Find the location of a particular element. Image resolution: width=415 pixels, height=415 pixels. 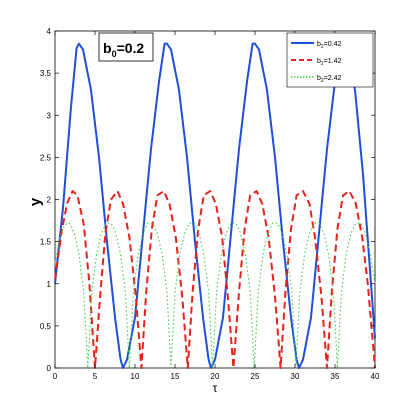

legend-label-1: b2=0.42 is located at coordinates (329, 45).